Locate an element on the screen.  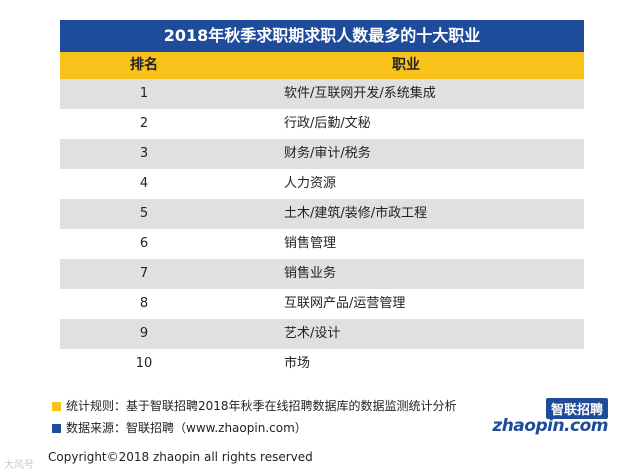
yellow-square-icon is located at coordinates (56, 406).